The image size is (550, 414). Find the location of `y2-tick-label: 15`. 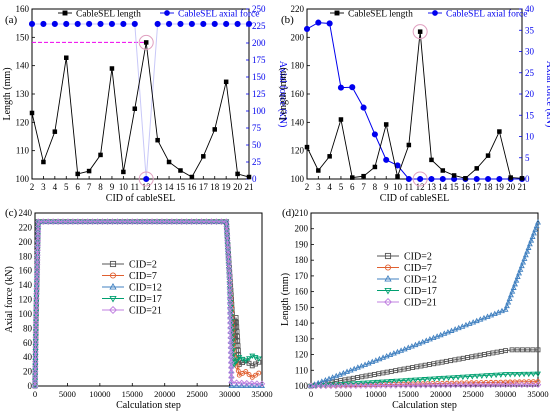

y2-tick-label: 15 is located at coordinates (530, 115).